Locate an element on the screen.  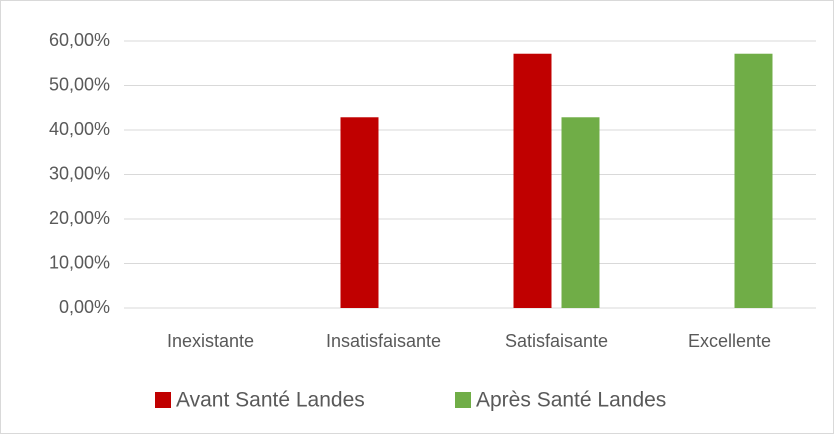
x-tick-label: Inexistante is located at coordinates (210, 341).